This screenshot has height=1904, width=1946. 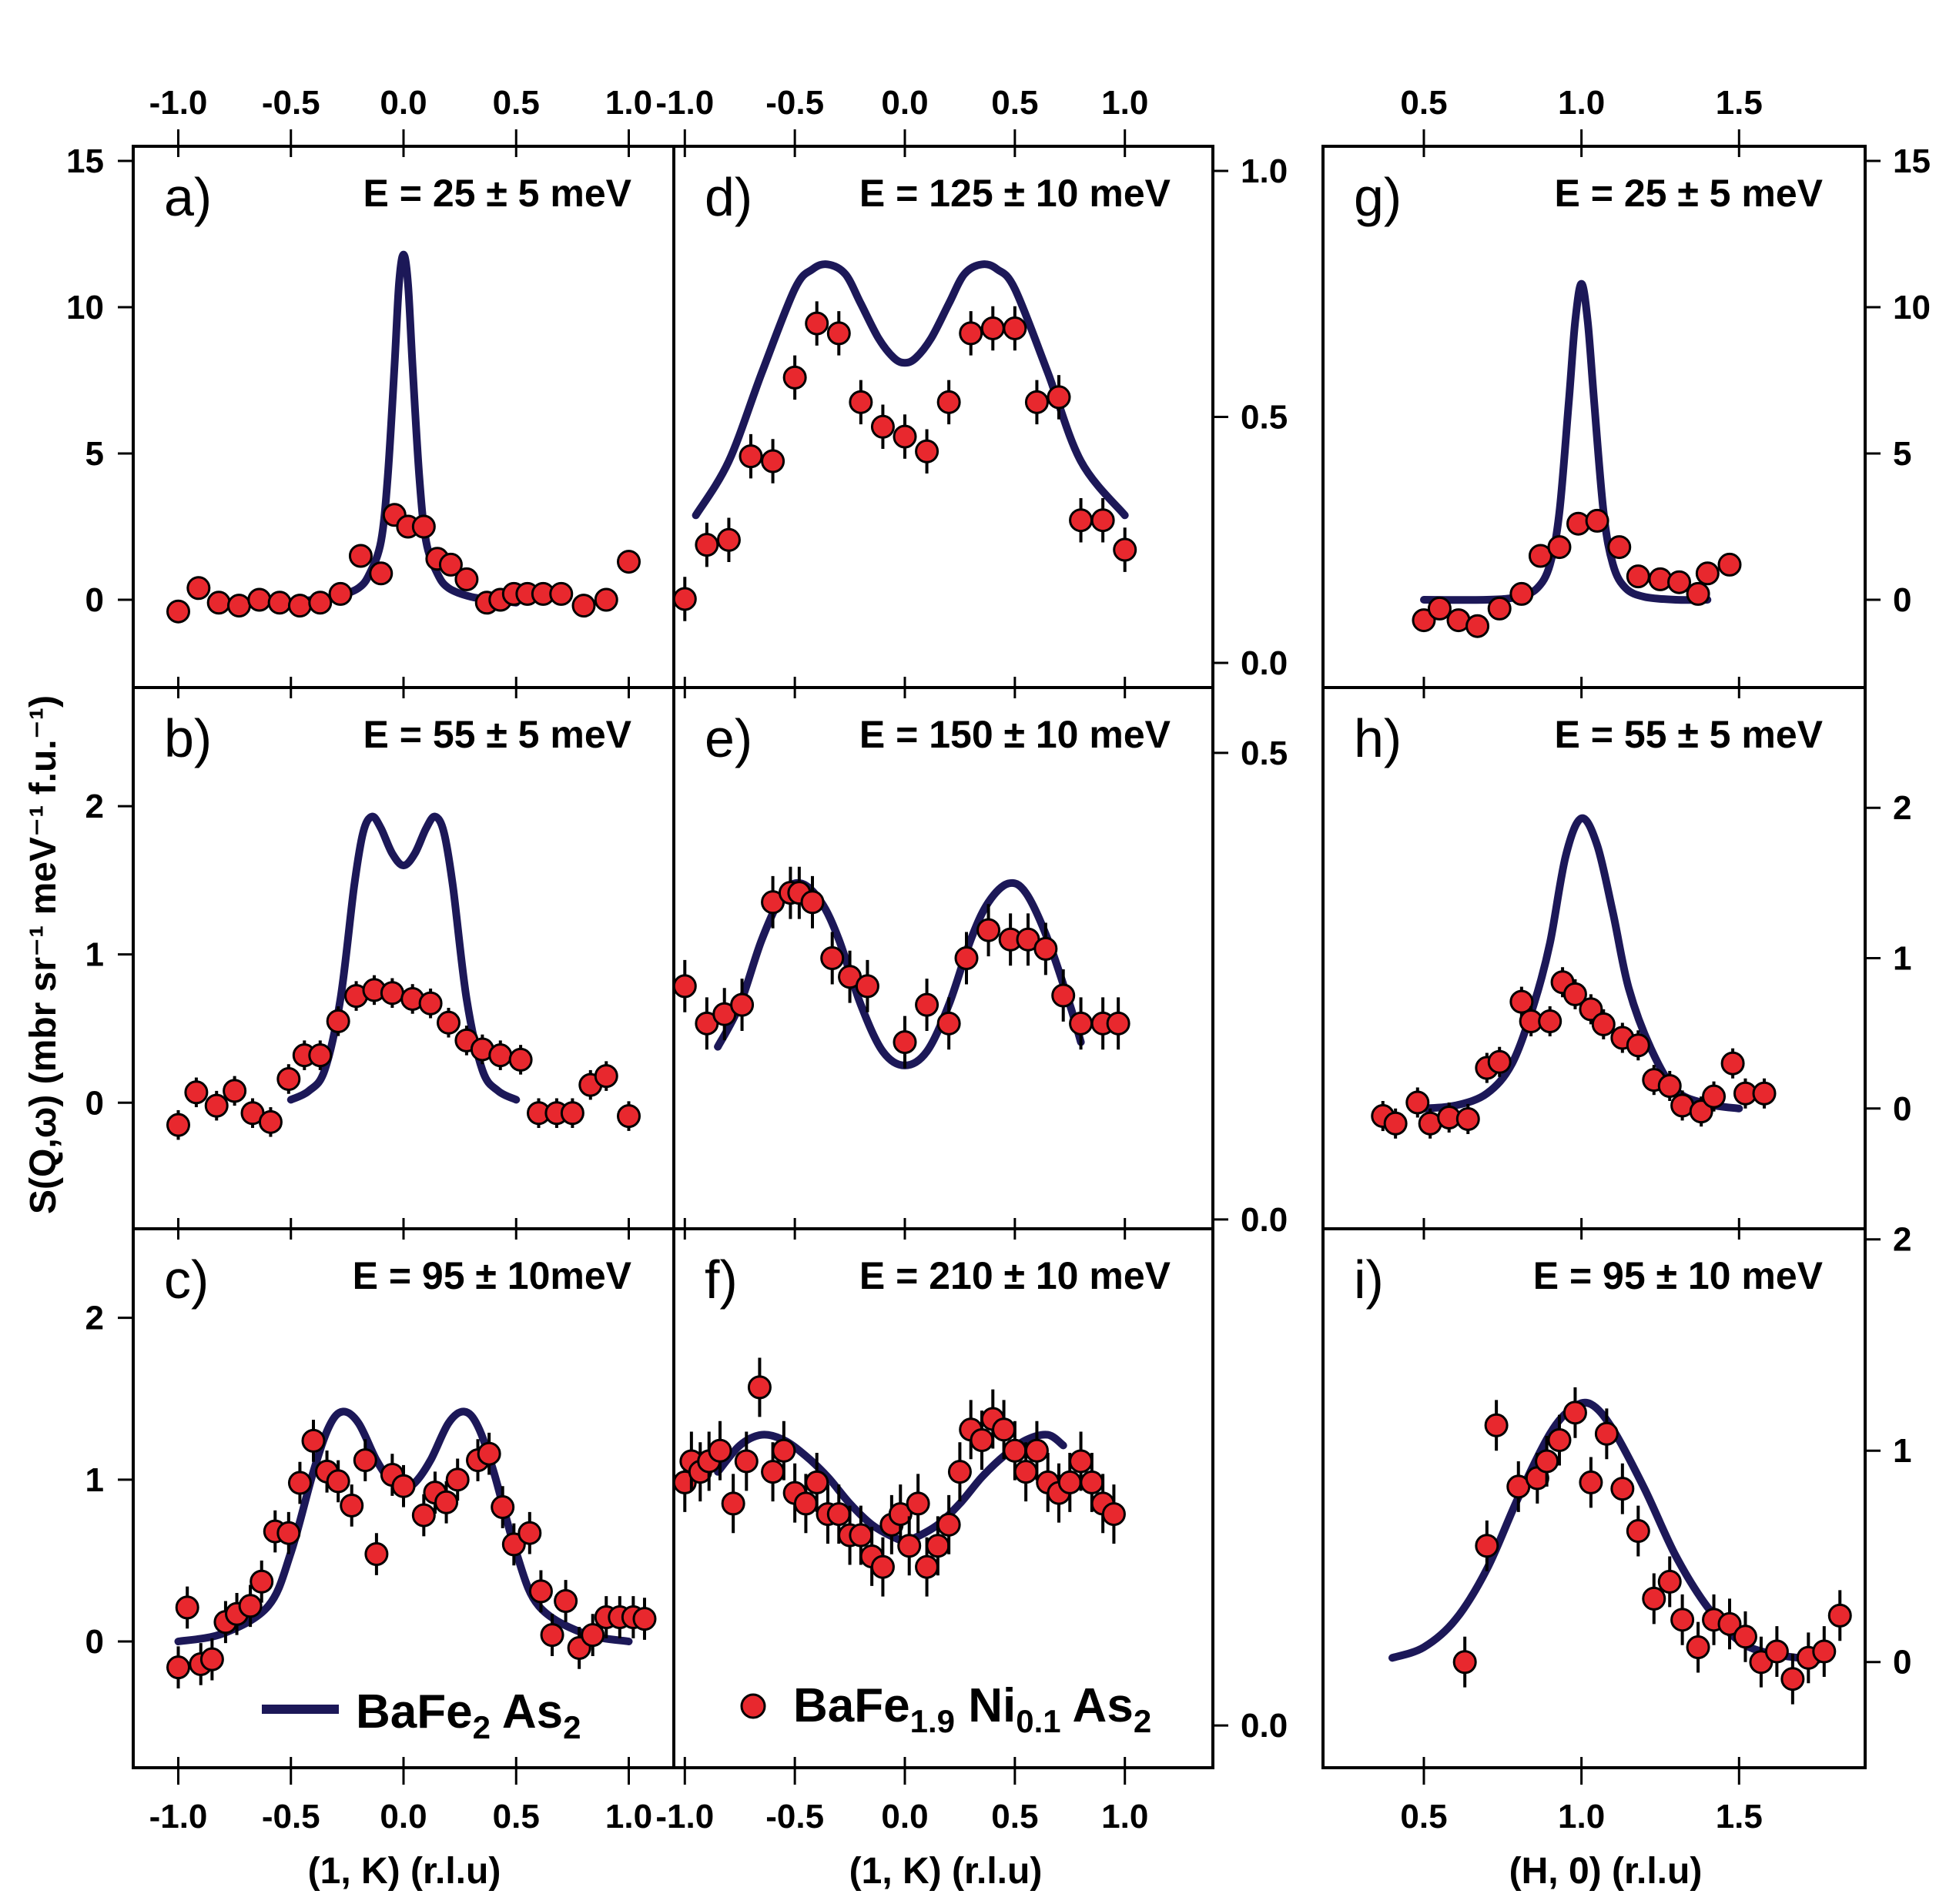 What do you see at coordinates (1606, 1871) in the screenshot?
I see `x-axis-label-right: (H, 0) (r.l.u)` at bounding box center [1606, 1871].